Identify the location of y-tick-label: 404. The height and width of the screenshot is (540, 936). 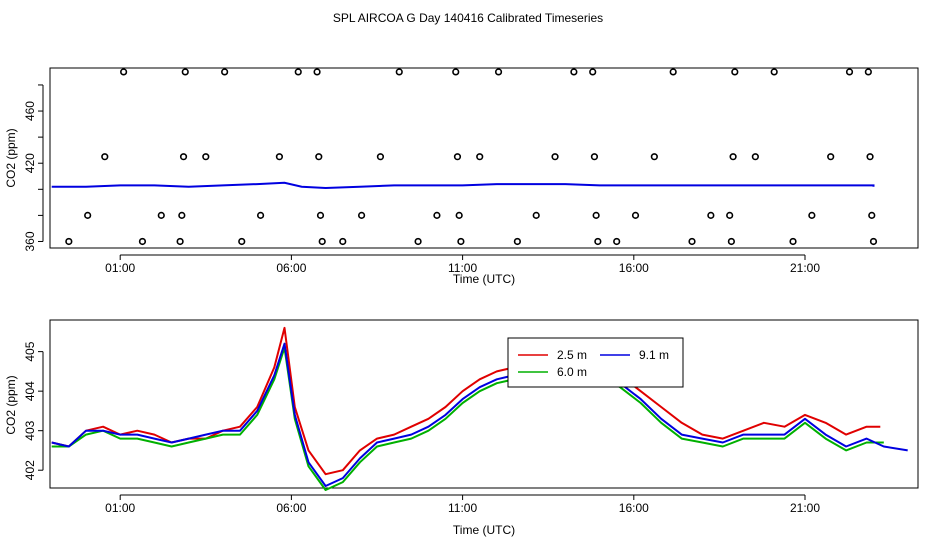
(30, 391).